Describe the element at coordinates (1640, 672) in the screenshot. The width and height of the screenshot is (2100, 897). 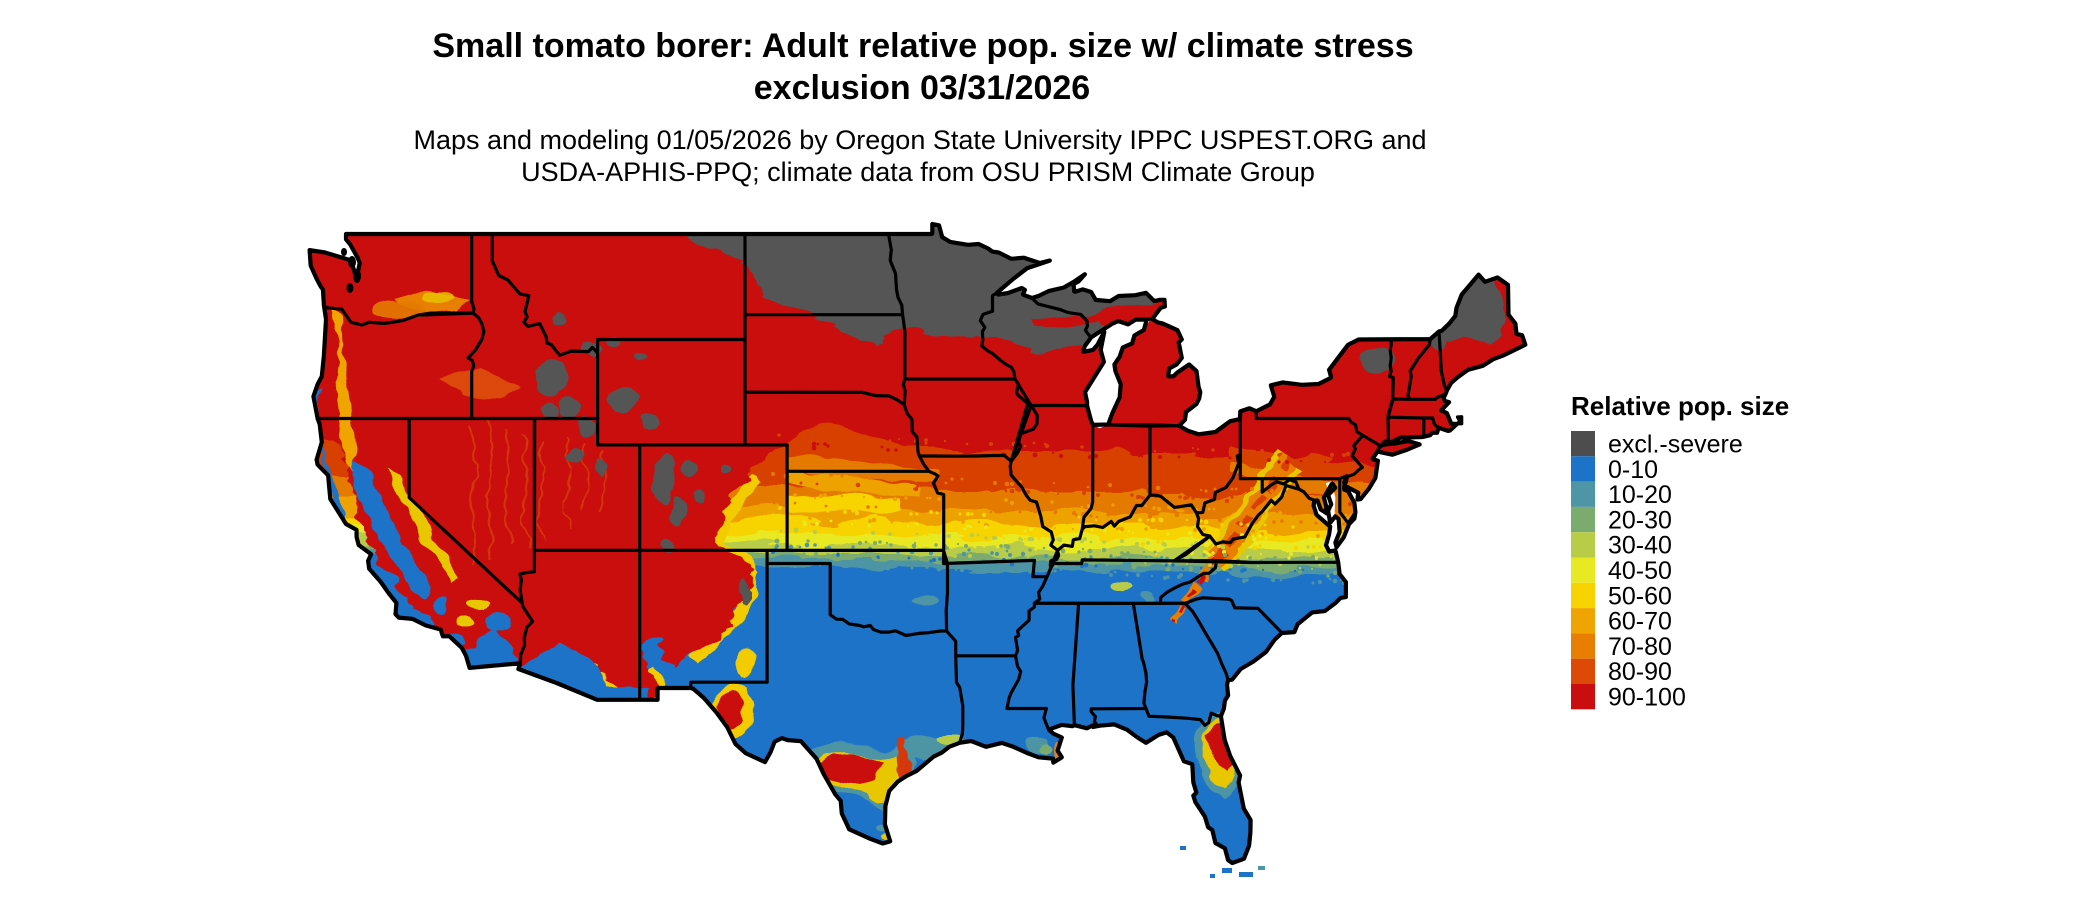
I see `svg-text: 80-90` at that location.